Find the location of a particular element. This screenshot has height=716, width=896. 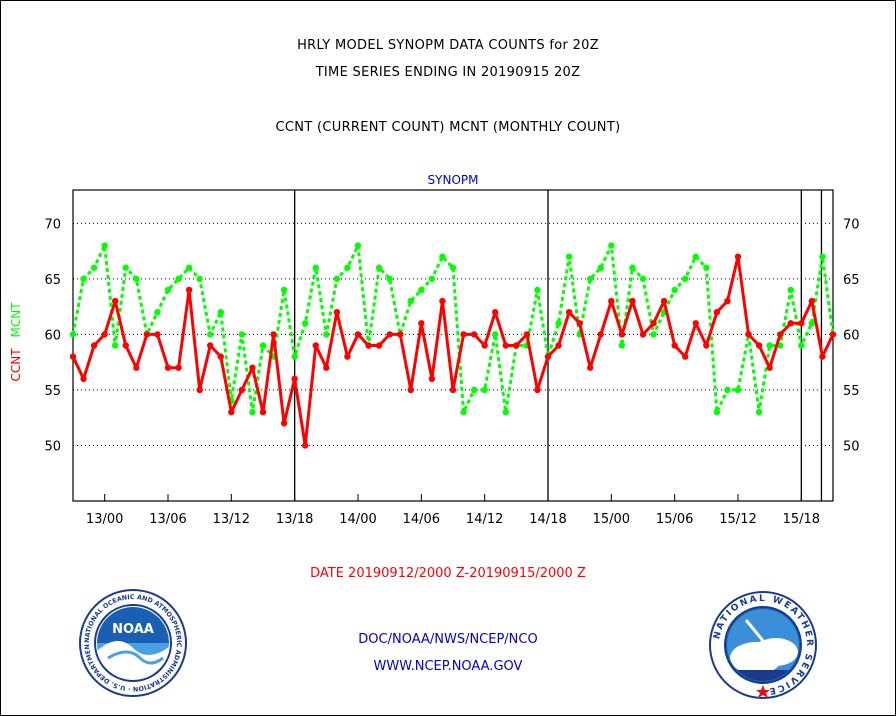

y-axis-label-ccnt: CCNT is located at coordinates (16, 365).